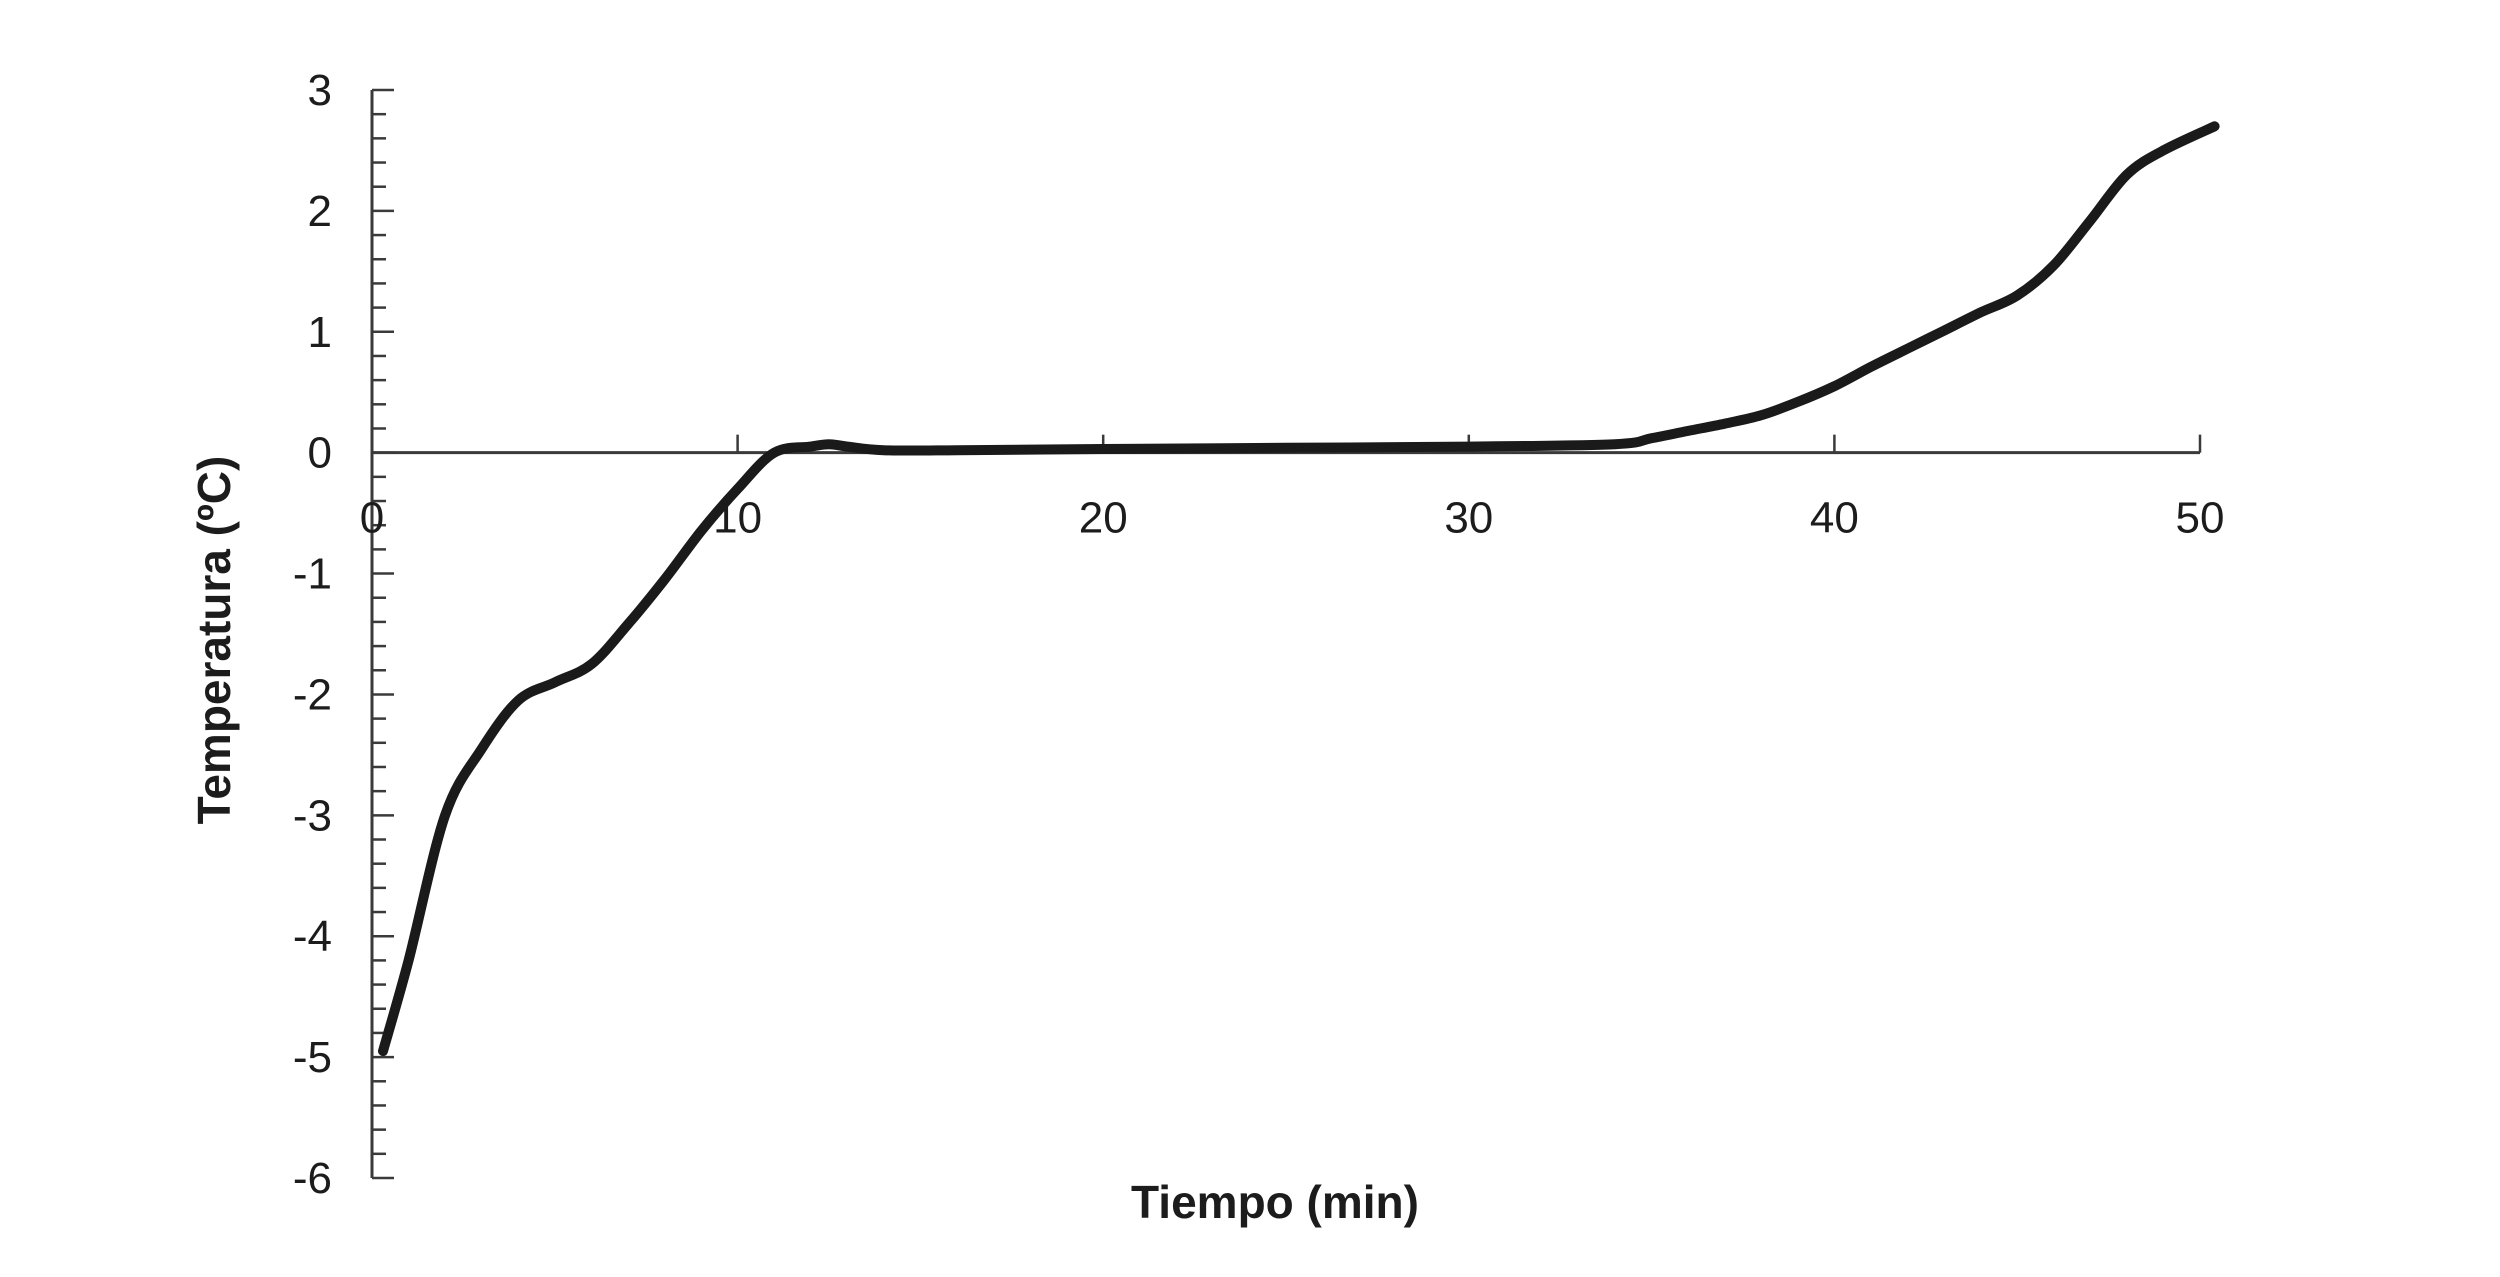  Describe the element at coordinates (312, 1178) in the screenshot. I see `y-tick-label: -6` at that location.